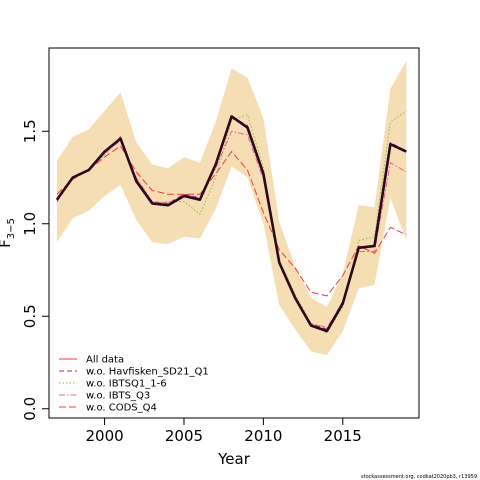 The image size is (480, 480). I want to click on legend-label-4: w.o. CODS_Q4, so click(121, 408).